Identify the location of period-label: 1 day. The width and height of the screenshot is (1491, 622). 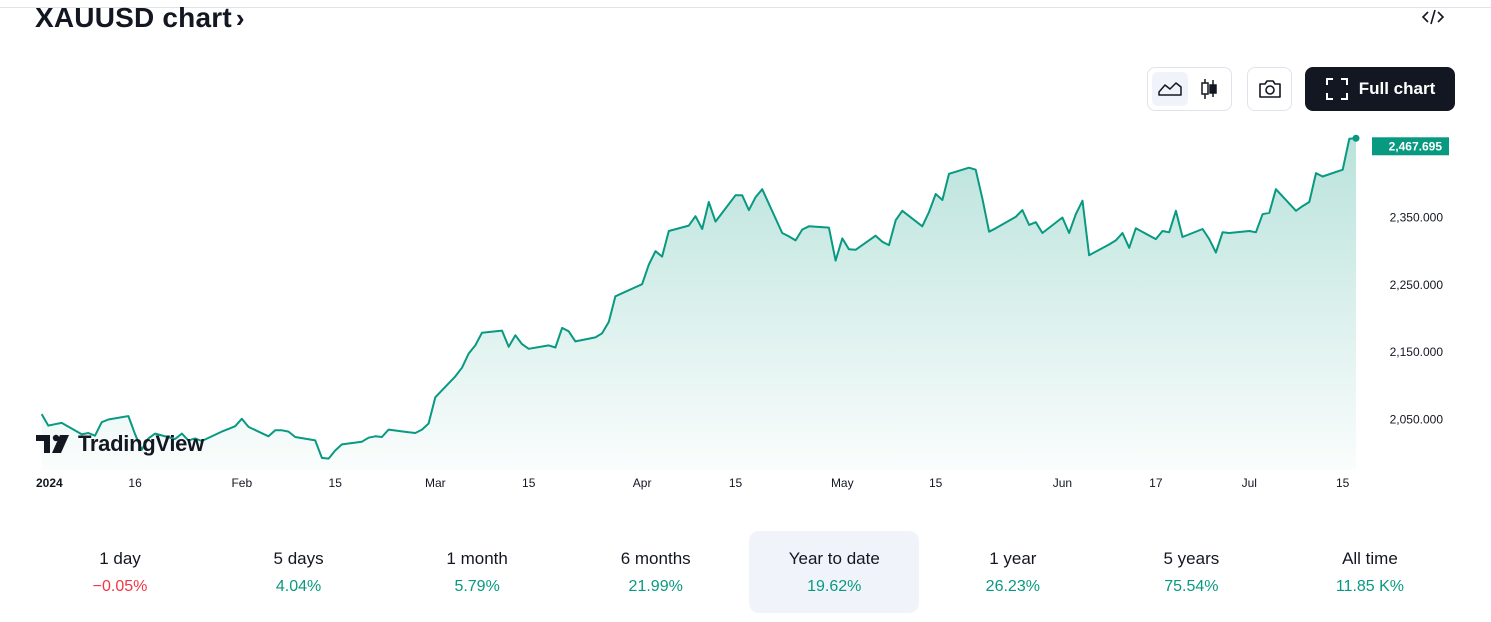
(120, 558).